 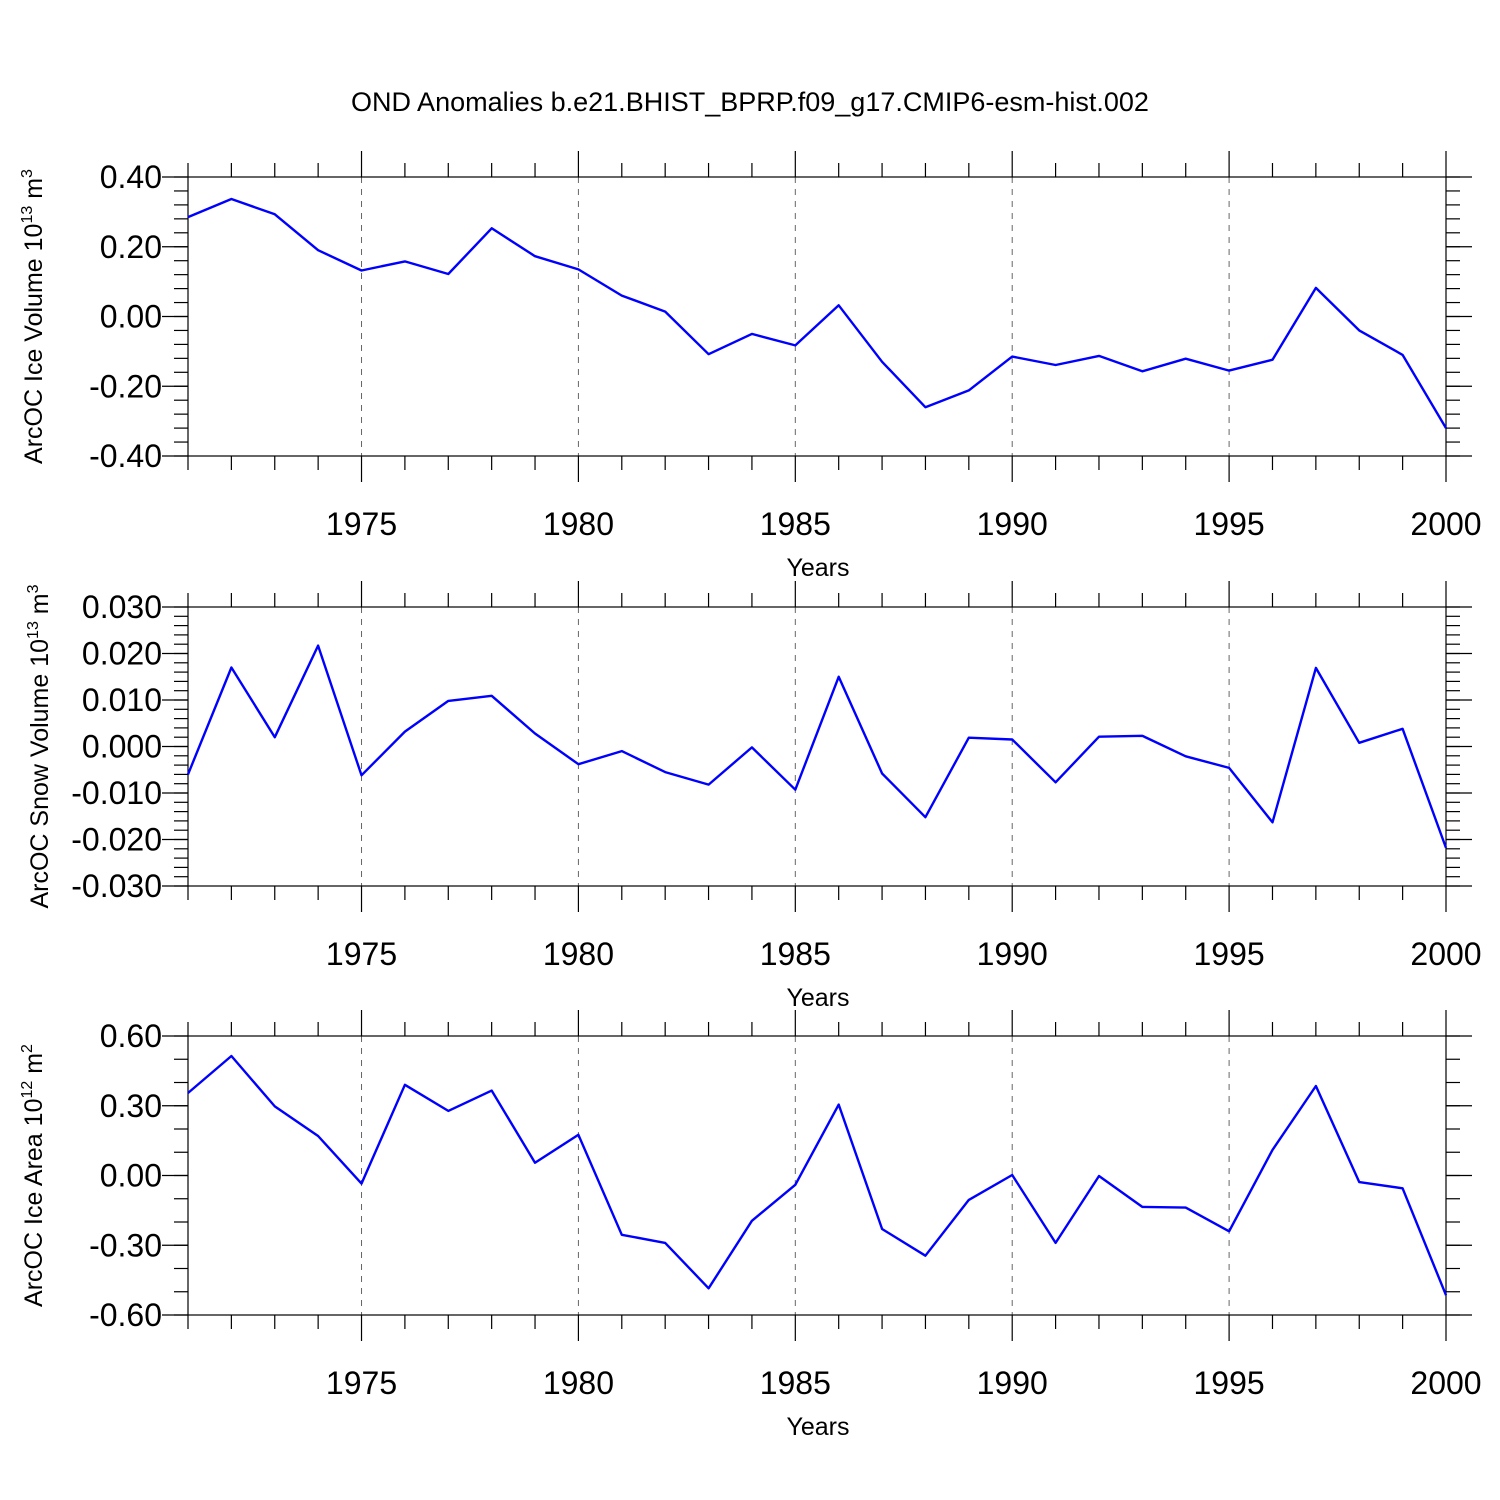 I want to click on y-tick-label: 0.30, so click(x=131, y=1106).